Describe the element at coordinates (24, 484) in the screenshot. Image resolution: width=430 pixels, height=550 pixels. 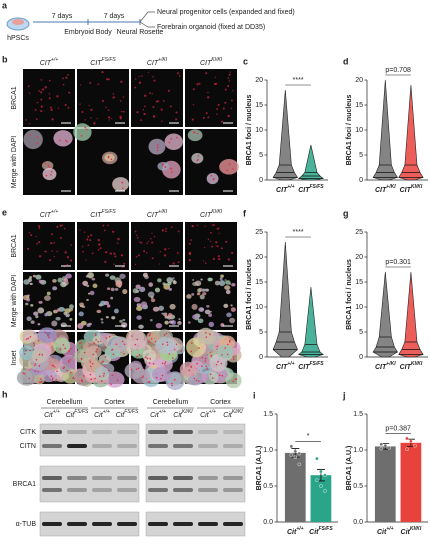
I see `blot-label: BRCA1` at that location.